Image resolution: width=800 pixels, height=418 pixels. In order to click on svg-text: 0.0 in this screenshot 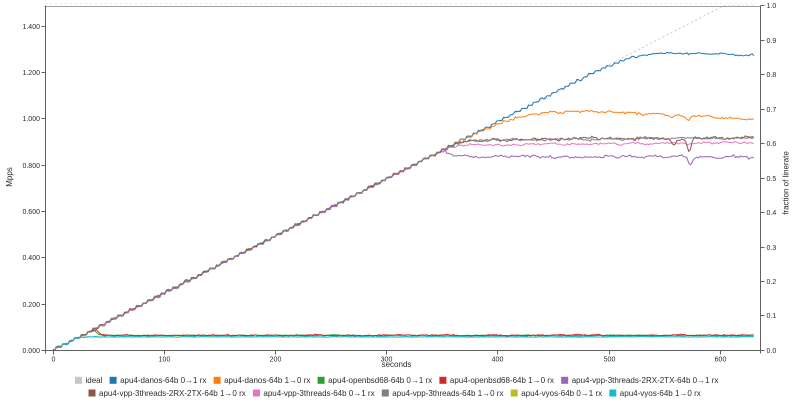, I will do `click(772, 351)`.